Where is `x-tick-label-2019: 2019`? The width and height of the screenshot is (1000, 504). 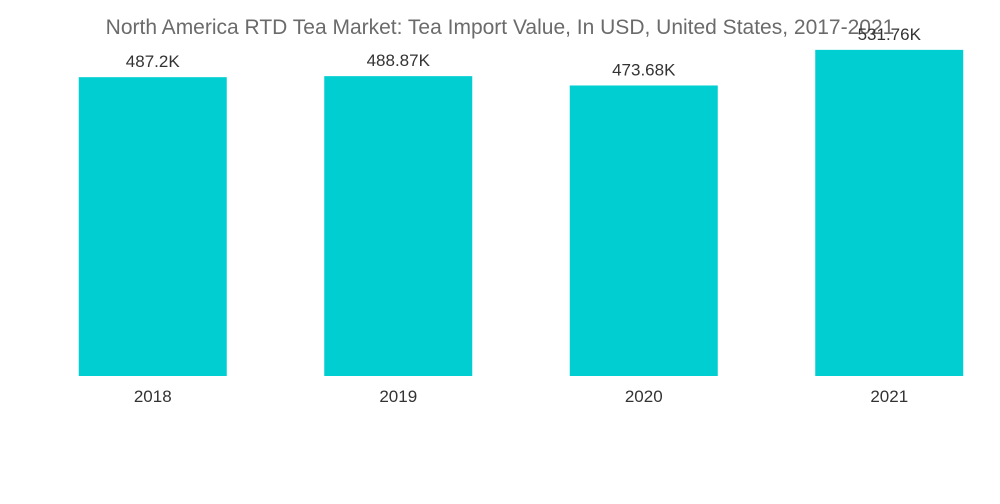 x-tick-label-2019: 2019 is located at coordinates (398, 396).